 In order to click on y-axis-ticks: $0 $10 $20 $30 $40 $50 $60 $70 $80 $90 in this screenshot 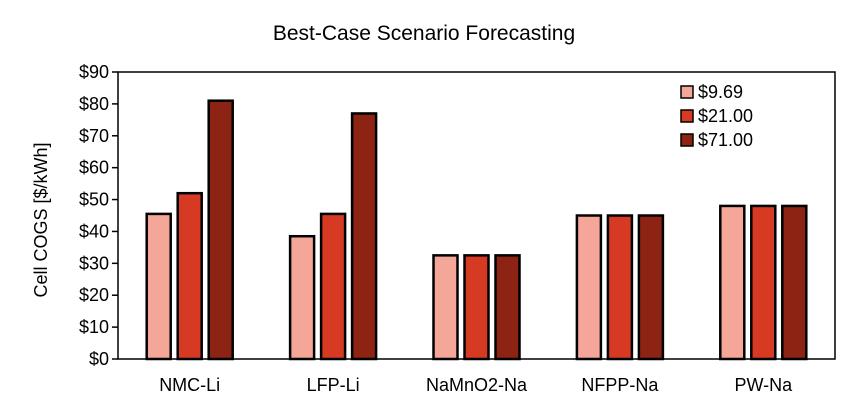, I will do `click(98, 215)`.